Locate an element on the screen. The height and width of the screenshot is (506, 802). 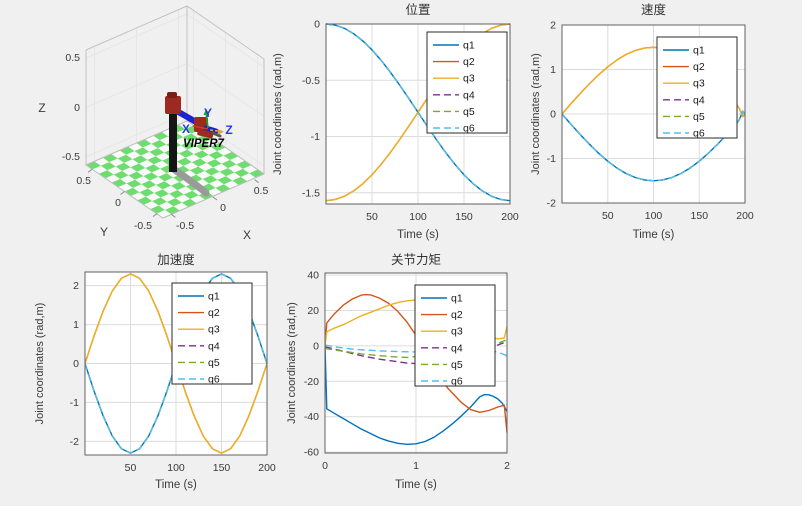
series-q2 is located at coordinates (416, 363).